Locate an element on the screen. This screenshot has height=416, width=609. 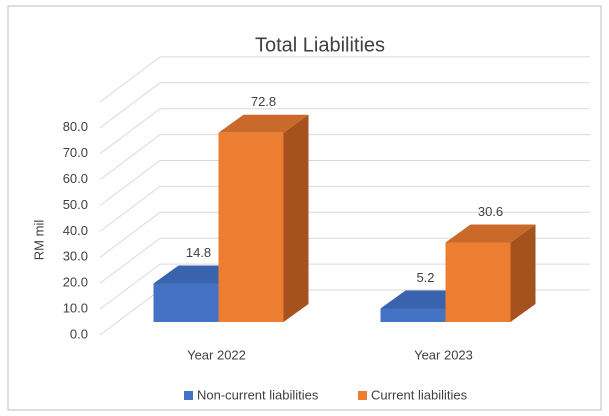
legend-label: Current liabilities is located at coordinates (419, 394).